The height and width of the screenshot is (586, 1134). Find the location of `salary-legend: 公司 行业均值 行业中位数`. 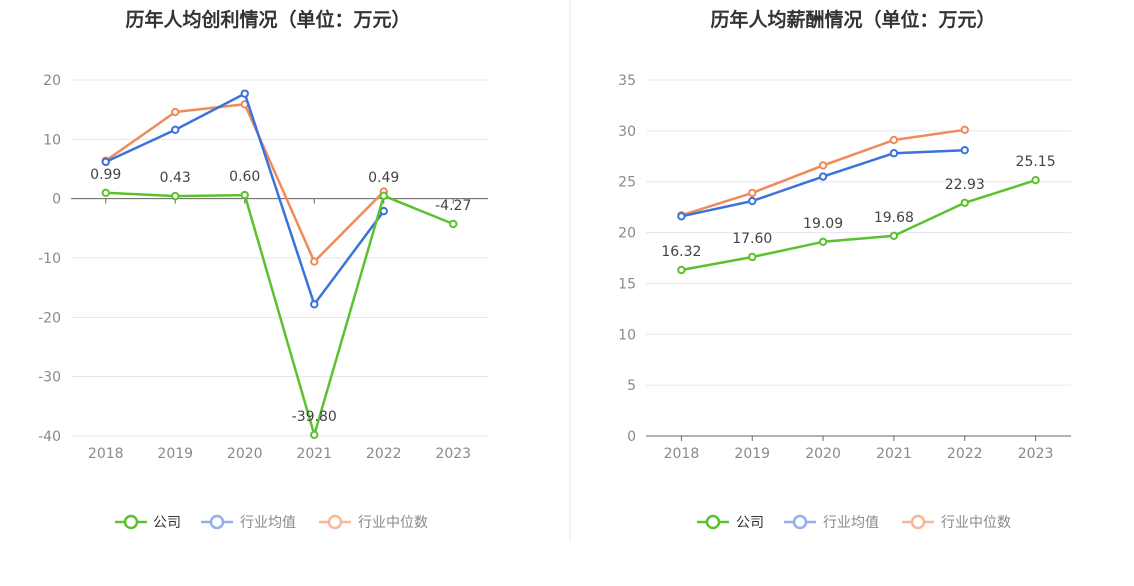

salary-legend: 公司 行业均值 行业中位数 is located at coordinates (854, 522).